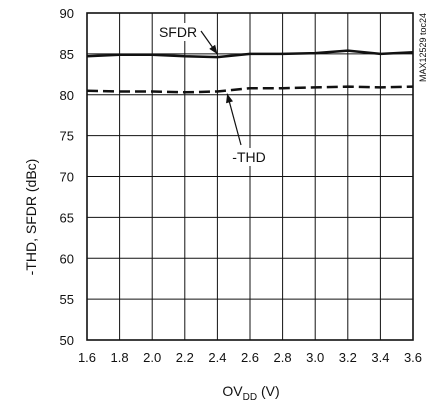 Image resolution: width=438 pixels, height=403 pixels. What do you see at coordinates (67, 217) in the screenshot?
I see `y-tick-label: 65` at bounding box center [67, 217].